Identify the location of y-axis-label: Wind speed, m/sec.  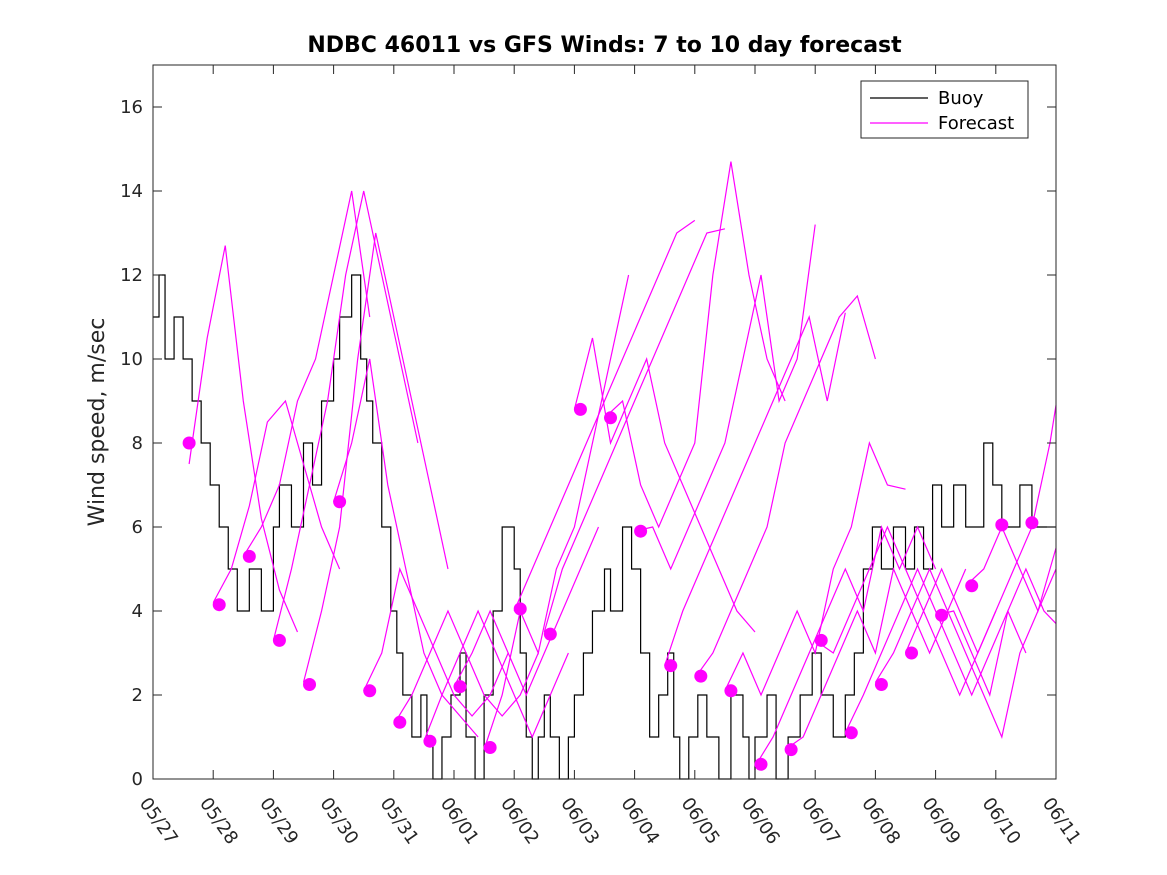
(97, 422).